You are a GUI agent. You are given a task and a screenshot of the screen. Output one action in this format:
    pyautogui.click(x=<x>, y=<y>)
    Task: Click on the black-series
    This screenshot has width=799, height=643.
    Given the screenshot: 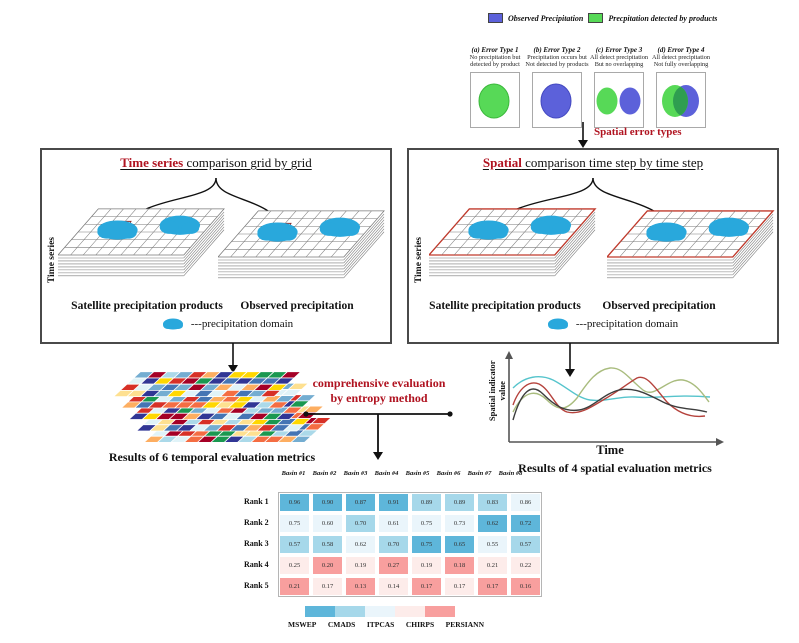 What is the action you would take?
    pyautogui.click(x=610, y=404)
    